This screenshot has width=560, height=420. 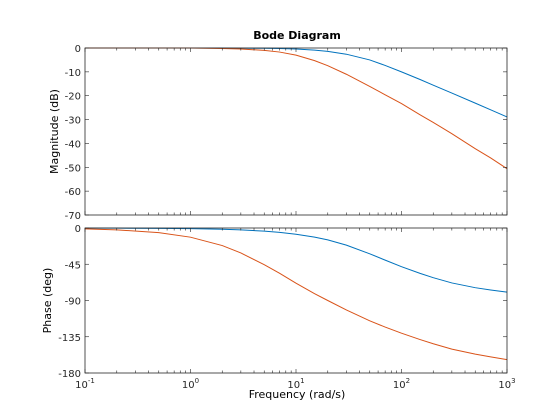 What do you see at coordinates (85, 384) in the screenshot?
I see `x-tick-label: 10⁻¹` at bounding box center [85, 384].